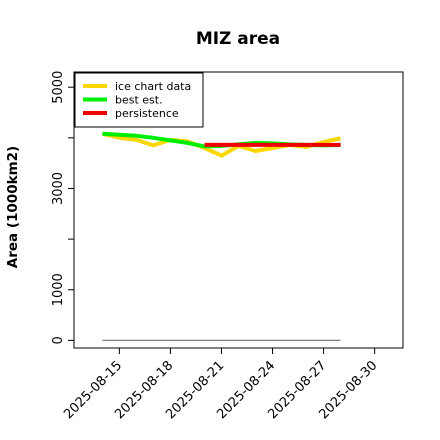 Image resolution: width=440 pixels, height=440 pixels. I want to click on y-tick-label: 5000, so click(58, 87).